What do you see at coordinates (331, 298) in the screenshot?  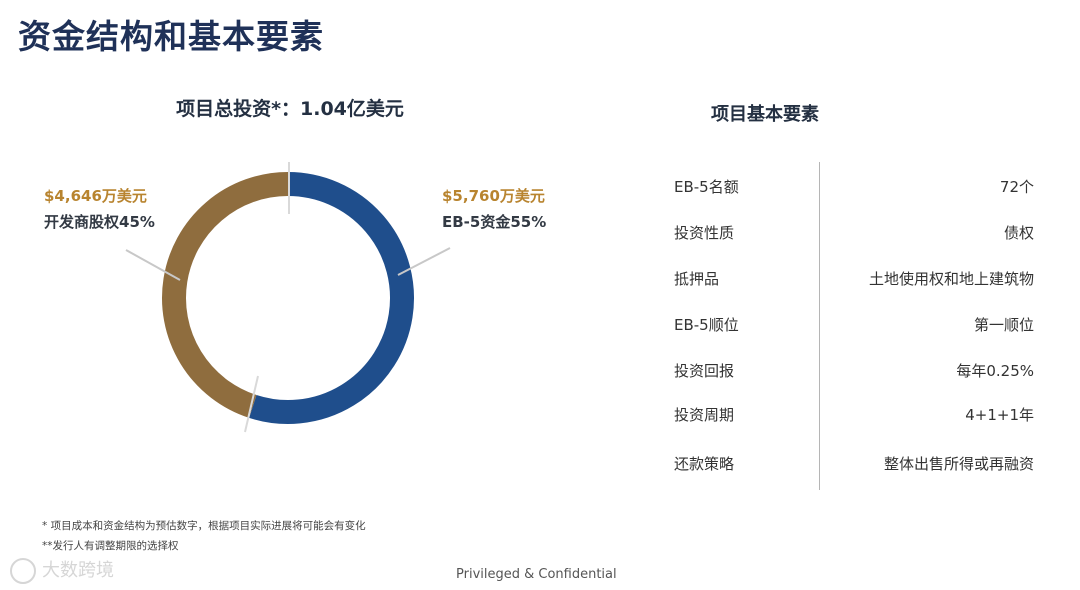 I see `slice-eb5-funds` at bounding box center [331, 298].